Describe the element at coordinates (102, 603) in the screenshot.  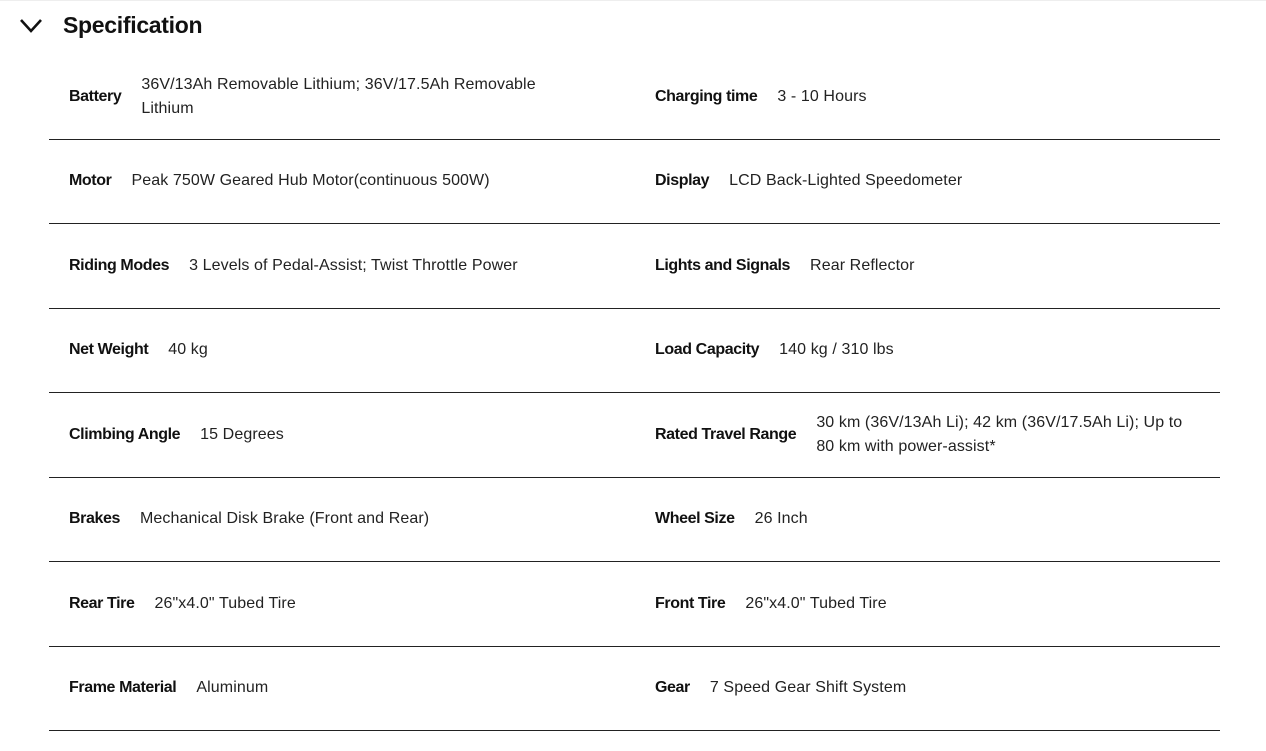
I see `spec-label: Rear Tire` at that location.